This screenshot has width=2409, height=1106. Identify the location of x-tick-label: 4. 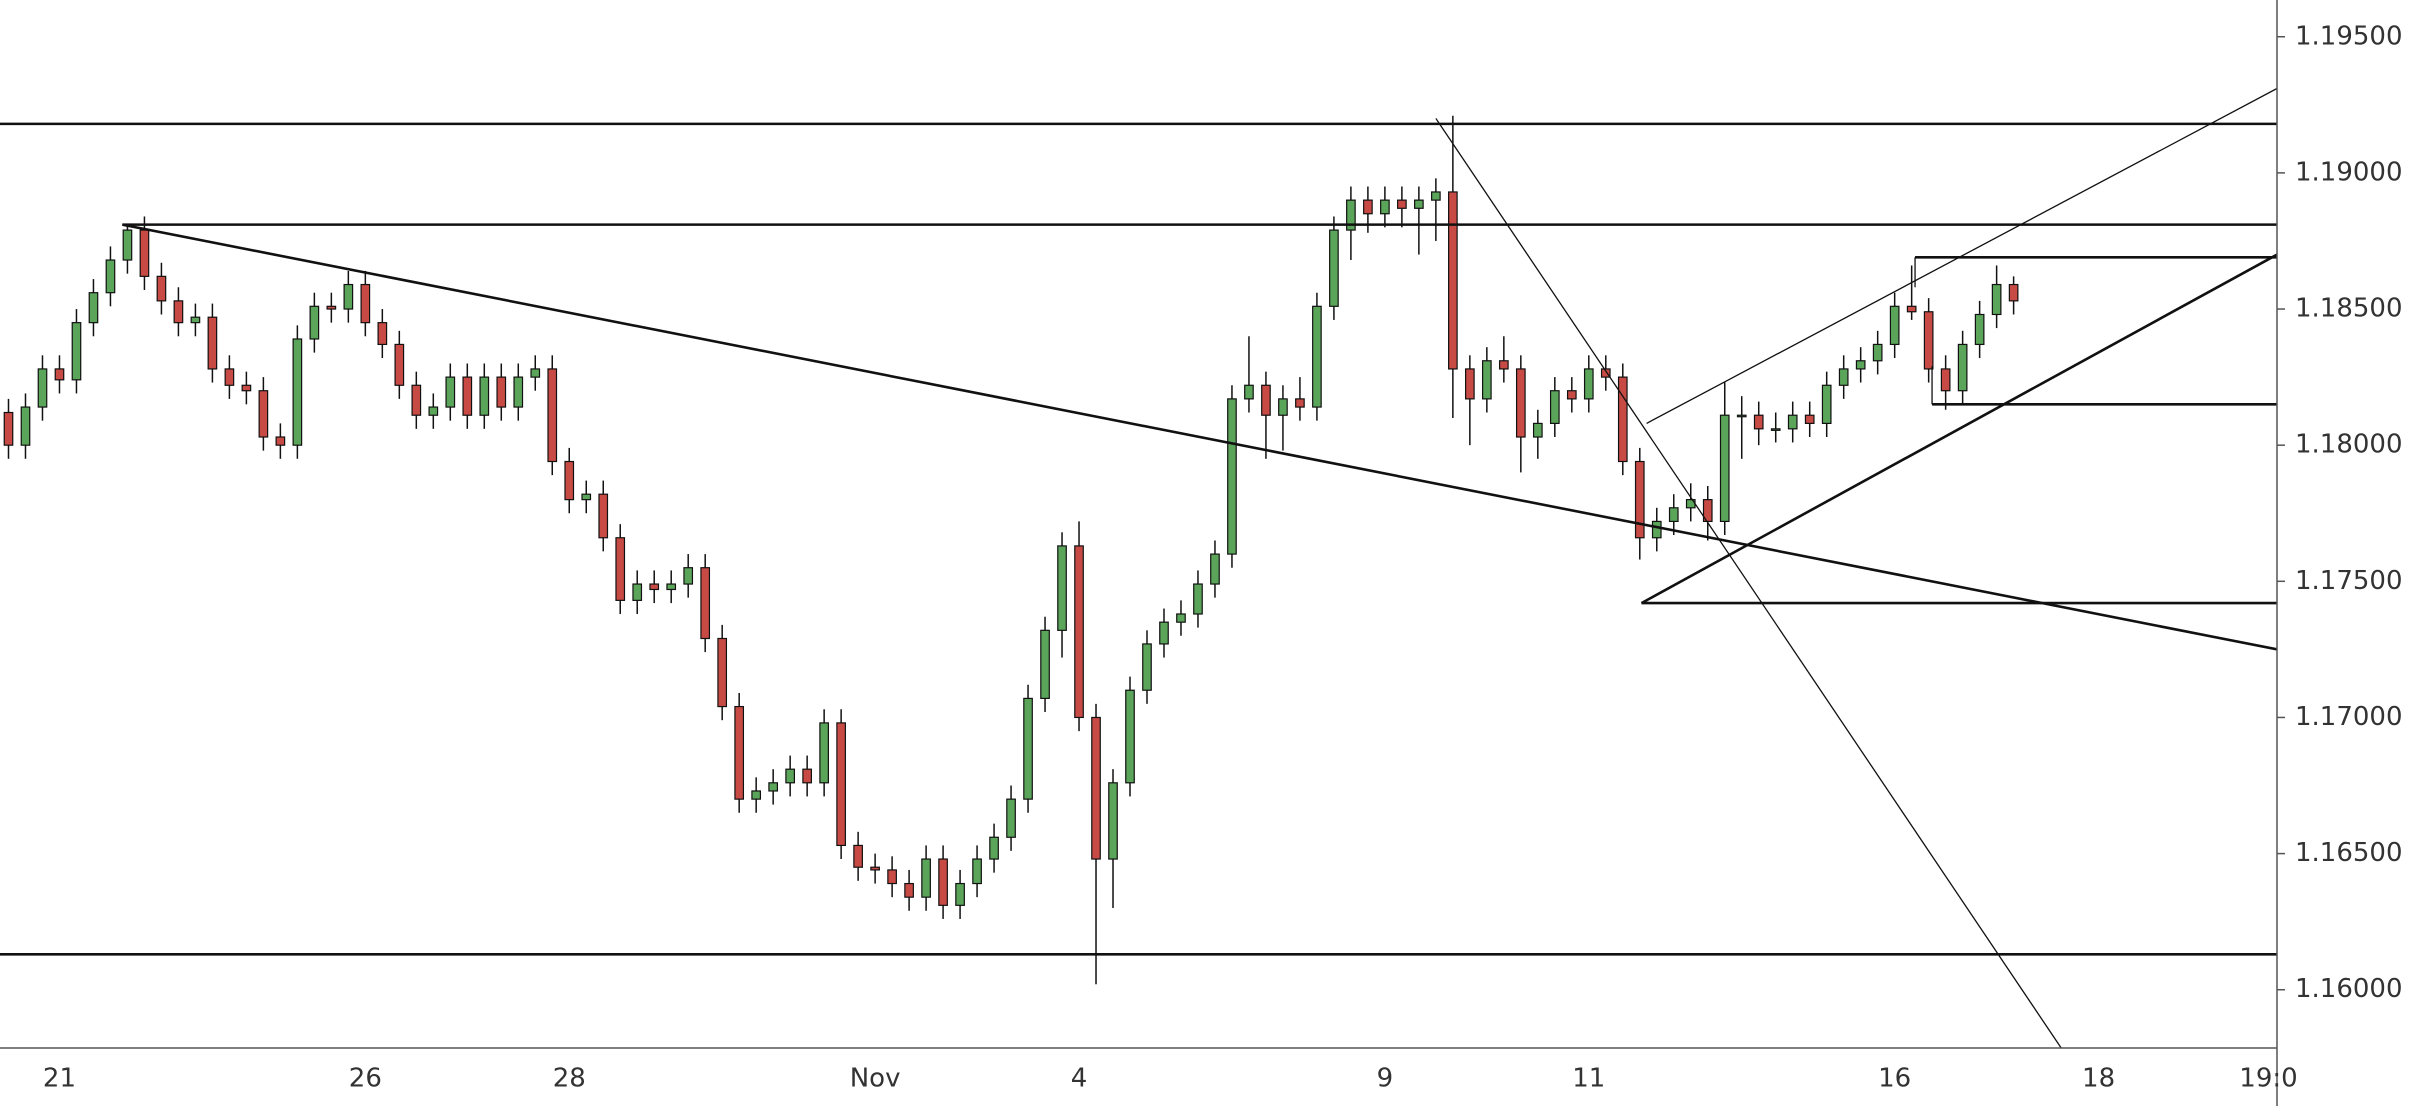
(1079, 1079).